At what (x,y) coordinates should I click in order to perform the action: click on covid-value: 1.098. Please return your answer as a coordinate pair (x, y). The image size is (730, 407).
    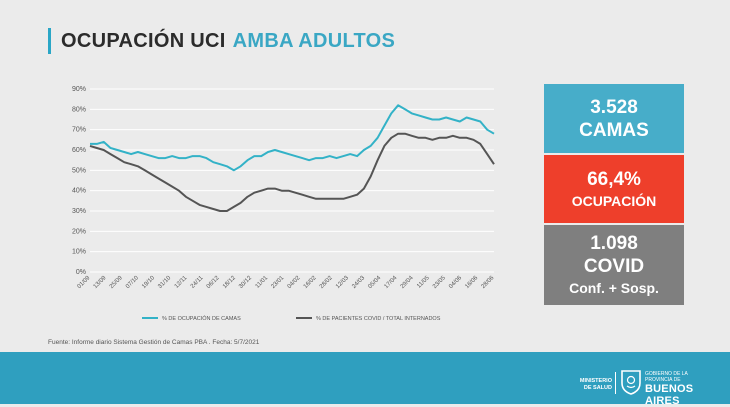
    Looking at the image, I should click on (614, 243).